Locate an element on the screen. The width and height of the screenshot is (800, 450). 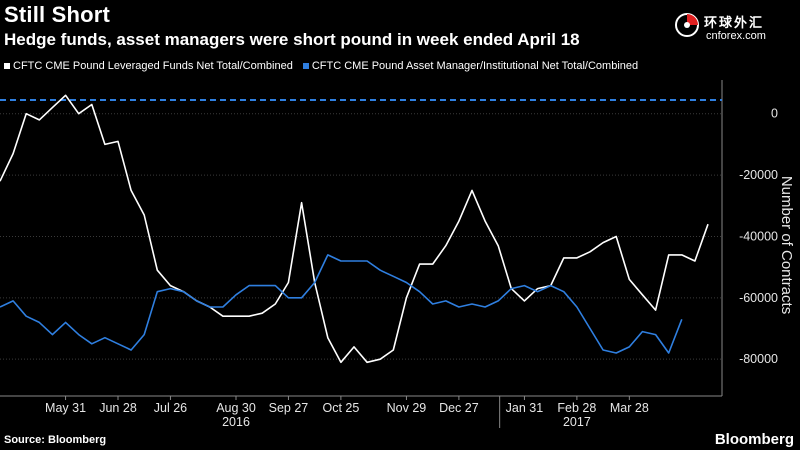
source-note: Source: Bloomberg is located at coordinates (55, 440).